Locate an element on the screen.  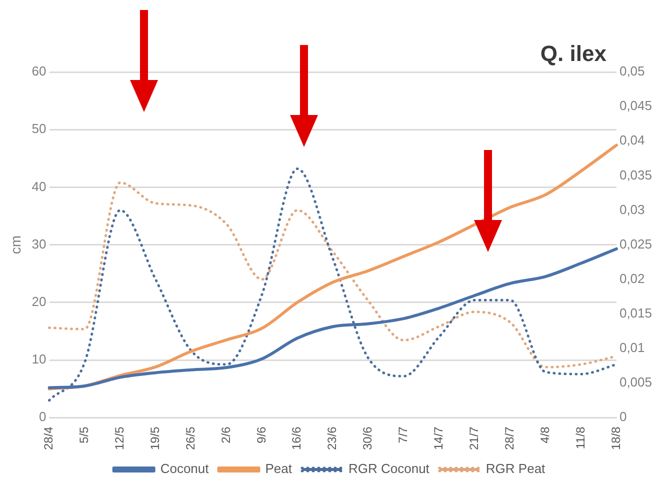
legend-label: Peat is located at coordinates (278, 468).